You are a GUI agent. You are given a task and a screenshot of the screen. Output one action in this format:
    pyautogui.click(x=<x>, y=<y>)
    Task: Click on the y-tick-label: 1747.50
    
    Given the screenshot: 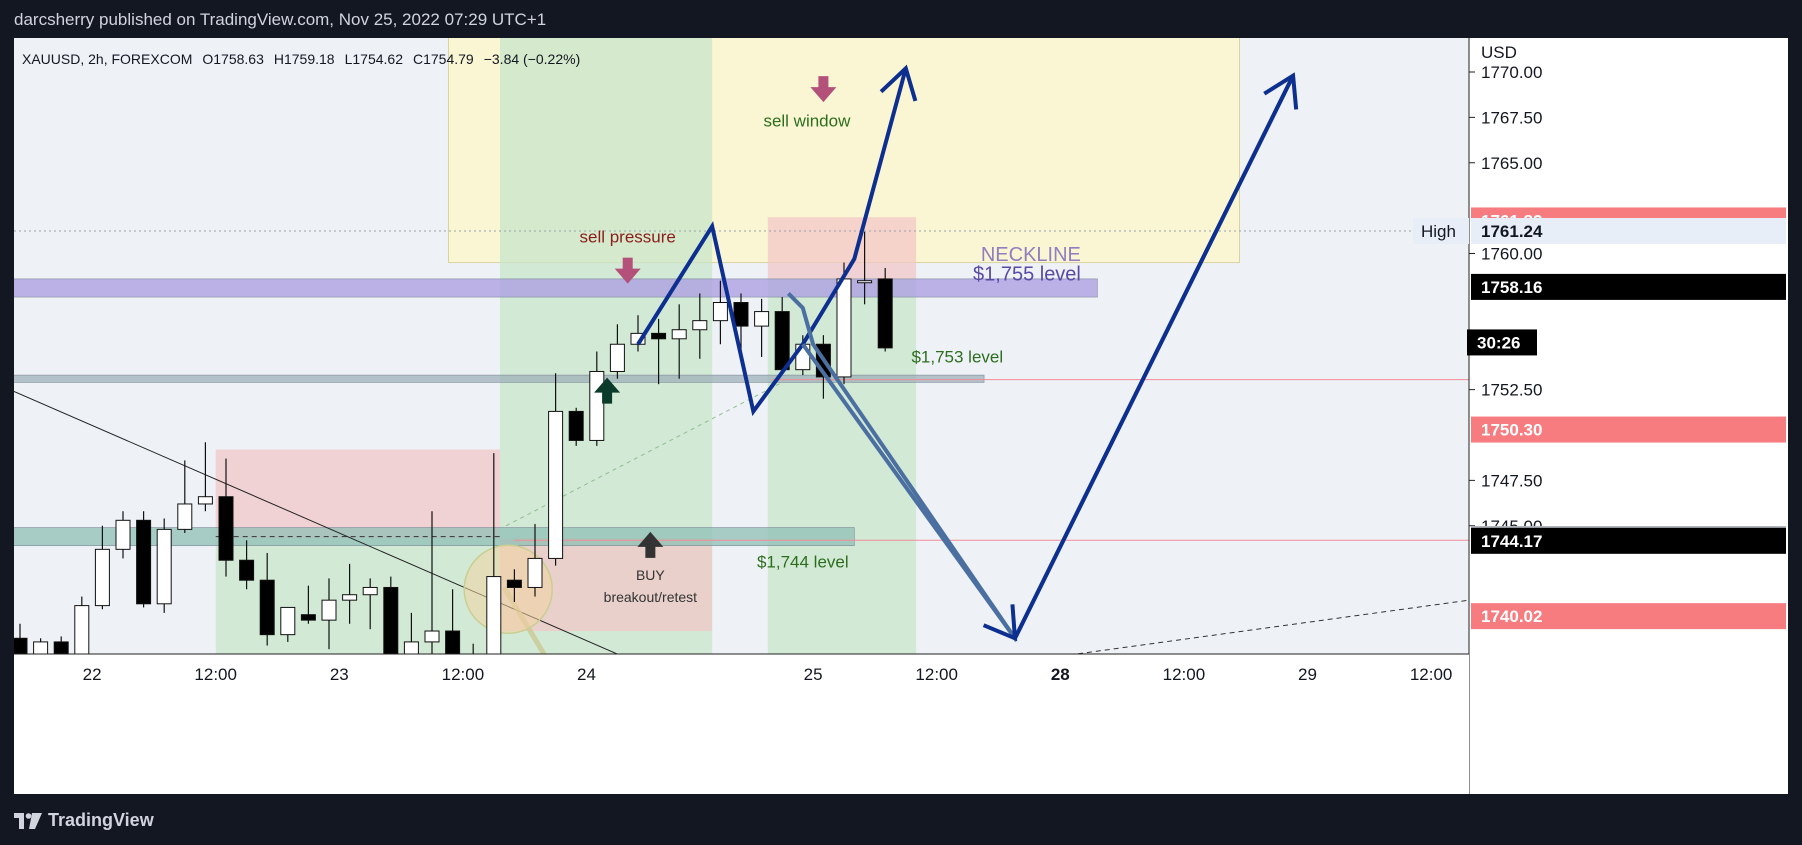 What is the action you would take?
    pyautogui.click(x=1511, y=480)
    